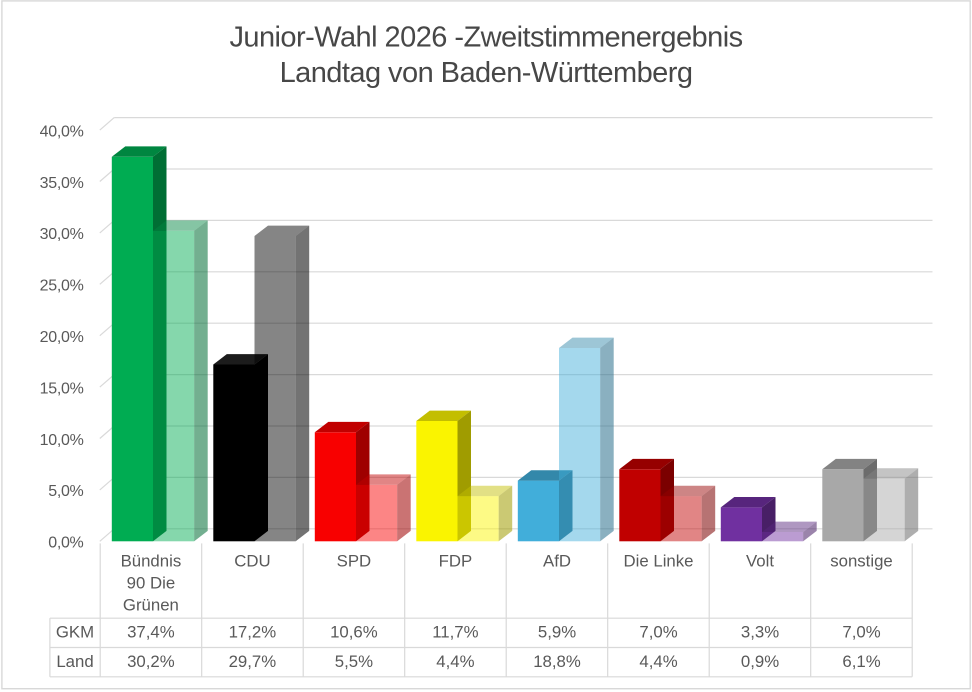 The width and height of the screenshot is (972, 692). I want to click on svg-text: 25,0%, so click(62, 286).